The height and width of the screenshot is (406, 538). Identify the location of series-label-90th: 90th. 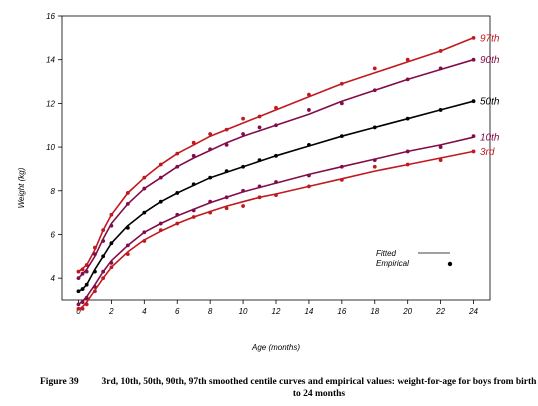
(490, 60).